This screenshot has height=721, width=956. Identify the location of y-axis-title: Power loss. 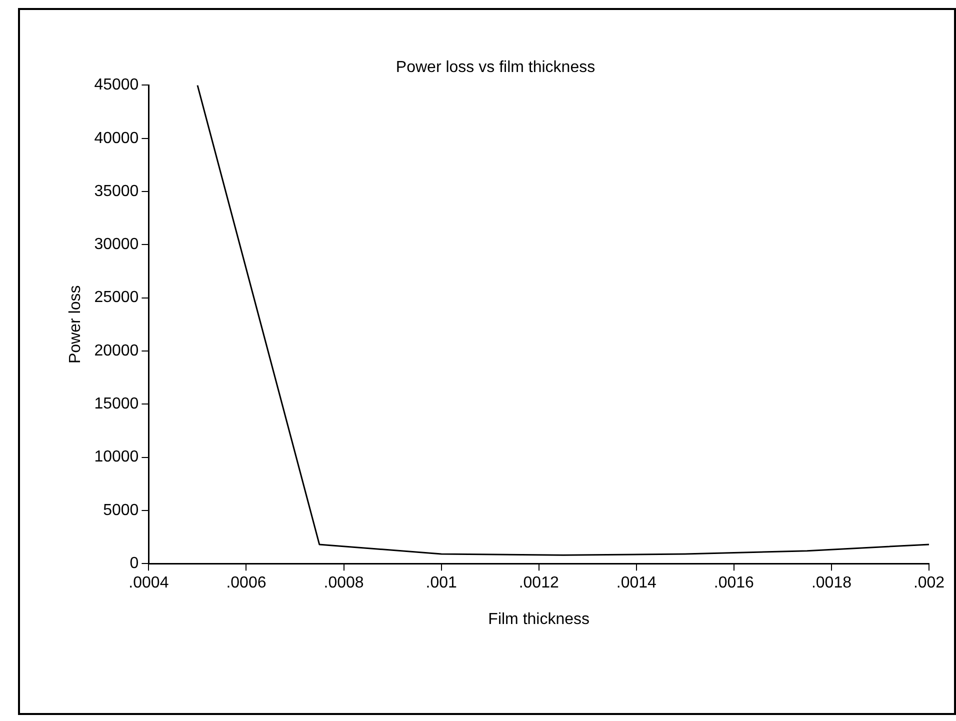
(75, 324).